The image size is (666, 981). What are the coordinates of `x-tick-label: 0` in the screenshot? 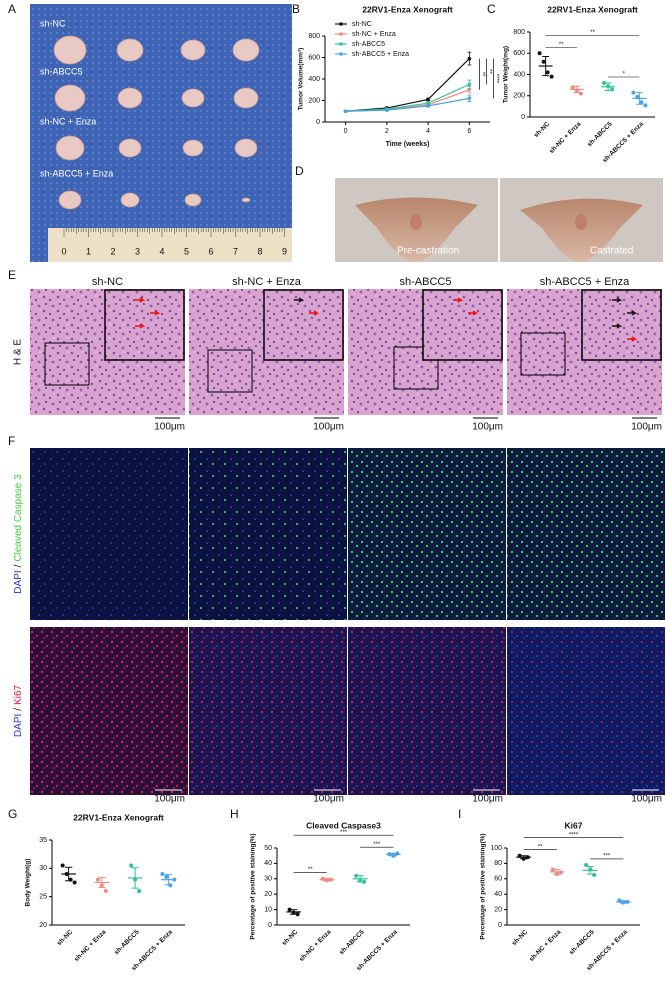 It's located at (346, 131).